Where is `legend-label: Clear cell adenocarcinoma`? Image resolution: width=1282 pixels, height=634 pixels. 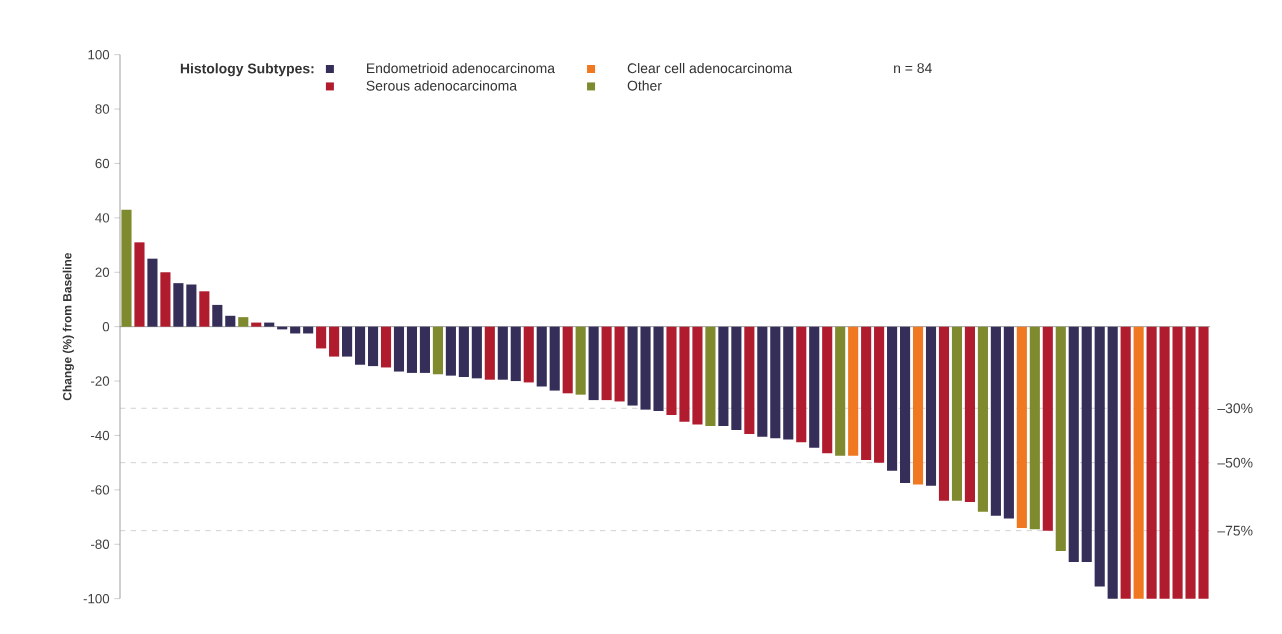
legend-label: Clear cell adenocarcinoma is located at coordinates (710, 68).